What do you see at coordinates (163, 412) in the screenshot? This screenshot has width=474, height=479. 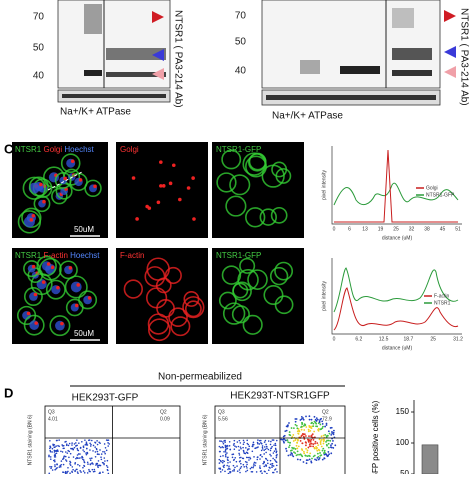 I see `quadrant: Q2` at bounding box center [163, 412].